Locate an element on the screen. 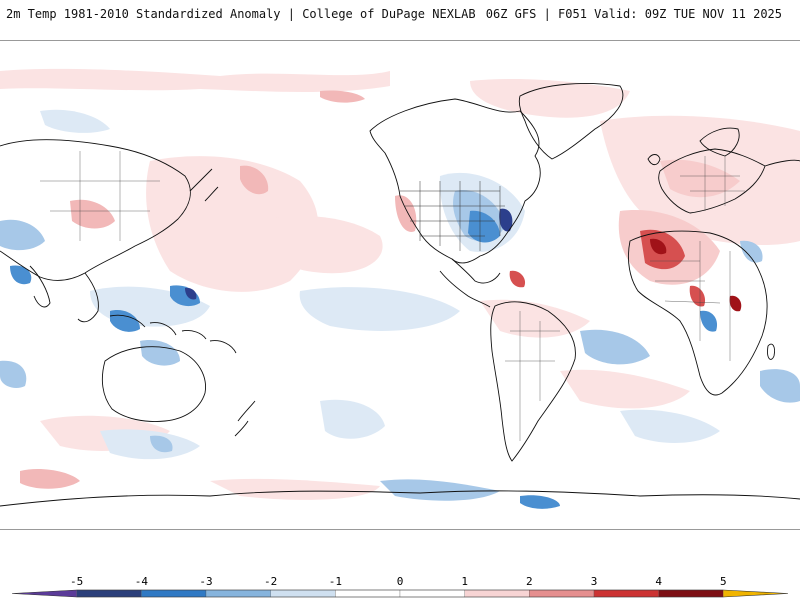  legend-tick-label: -1 is located at coordinates (335, 581).